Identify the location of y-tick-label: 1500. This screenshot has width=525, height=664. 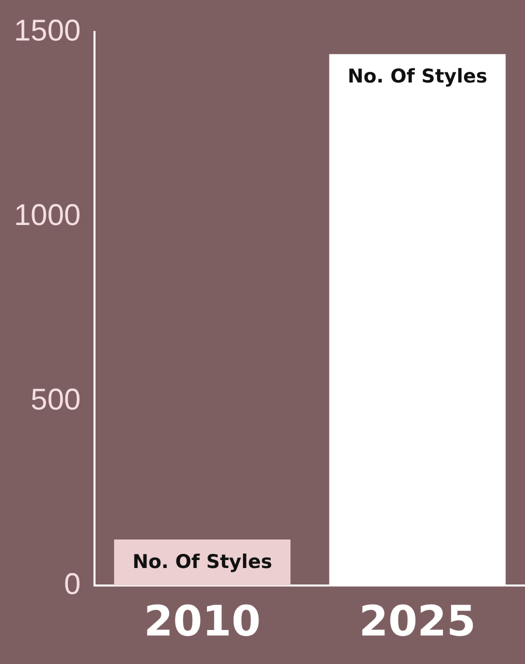
(47, 31).